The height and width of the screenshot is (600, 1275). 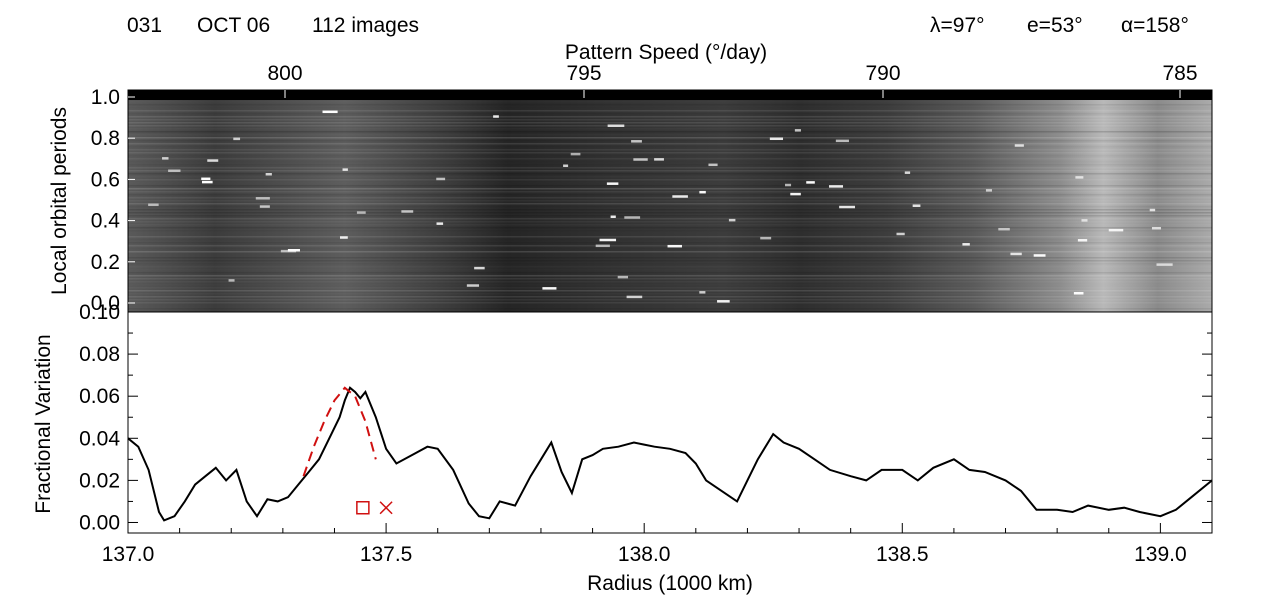 I want to click on lineplot-y-axis-title: Fractional Variation, so click(x=43, y=423).